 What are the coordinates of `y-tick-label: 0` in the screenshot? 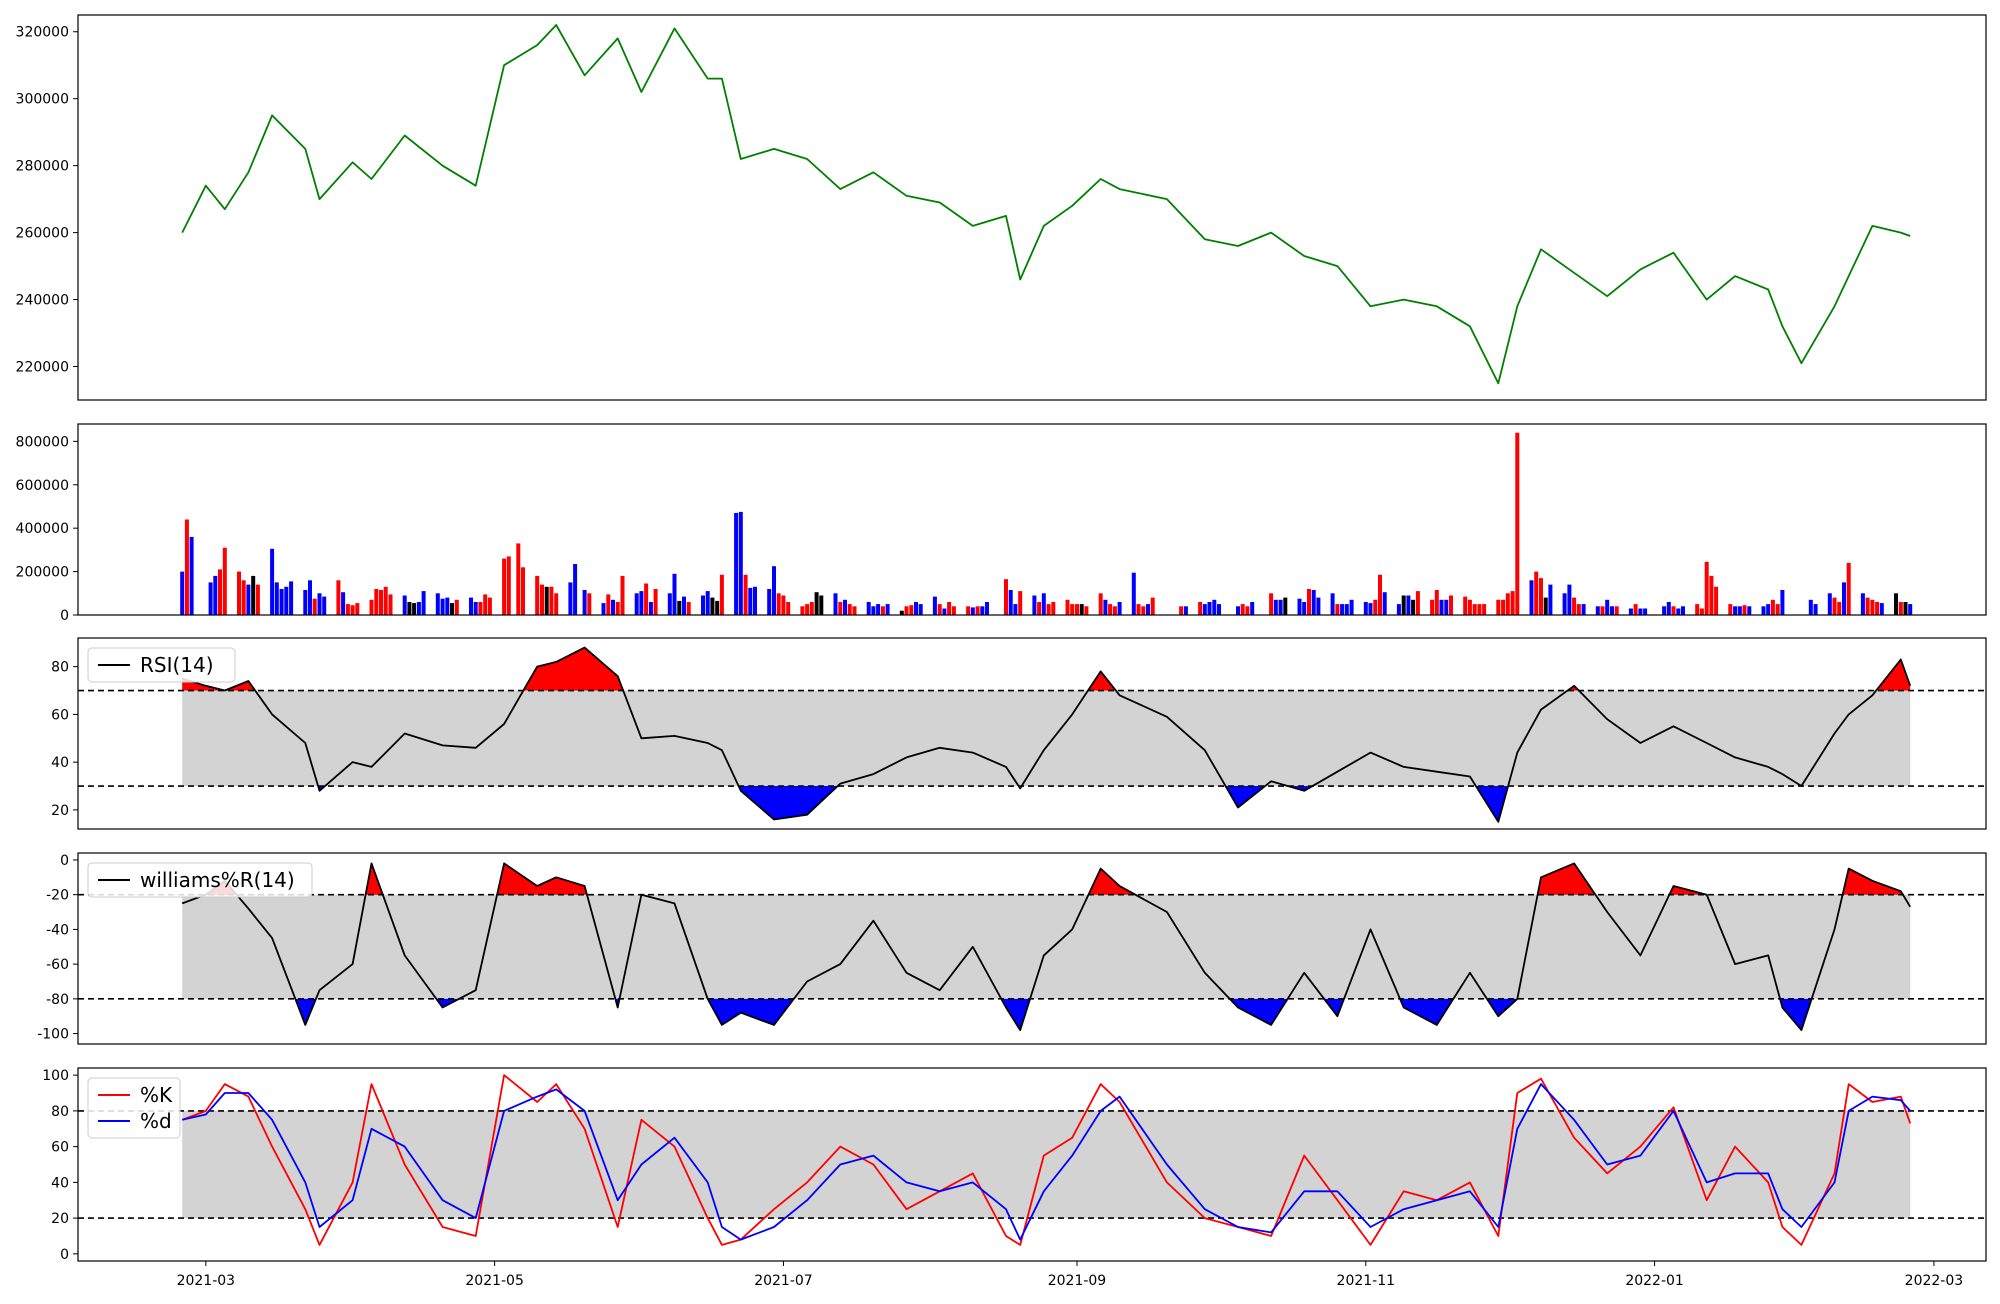 It's located at (64, 1255).